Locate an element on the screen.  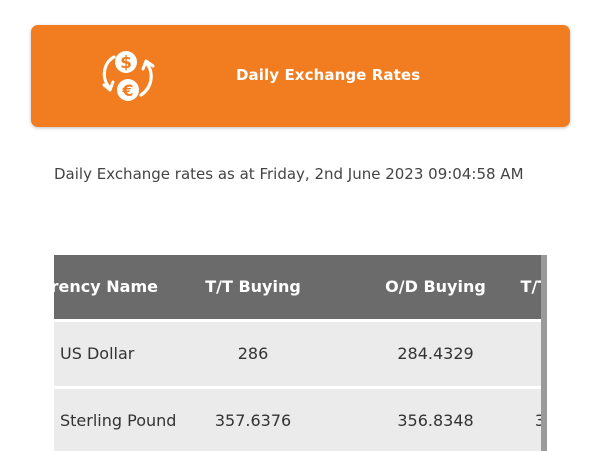
od-buying-cell: 356.8348 is located at coordinates (435, 420).